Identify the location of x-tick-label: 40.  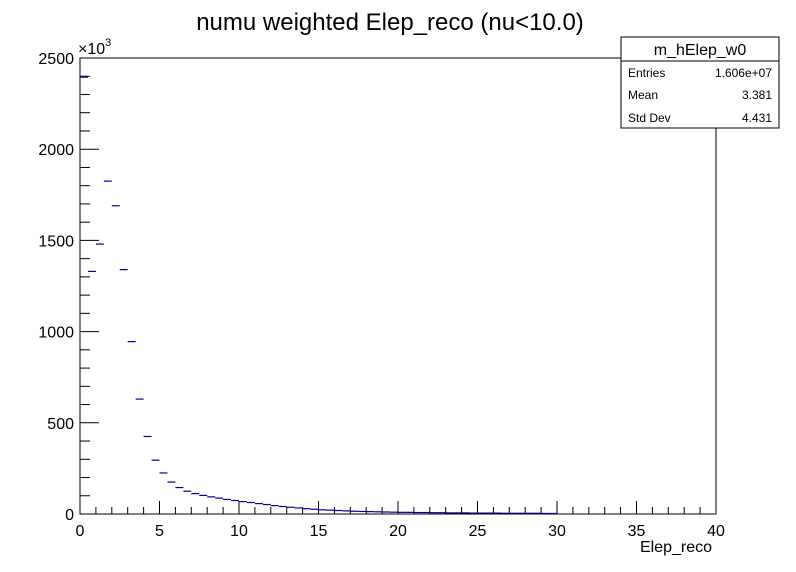
(716, 531).